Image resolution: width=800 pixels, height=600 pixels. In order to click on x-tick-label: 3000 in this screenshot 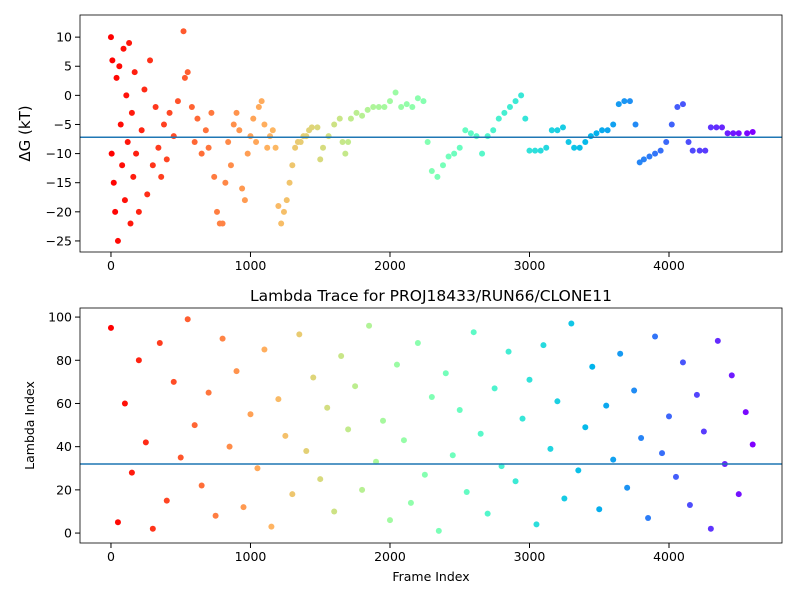, I will do `click(530, 556)`.